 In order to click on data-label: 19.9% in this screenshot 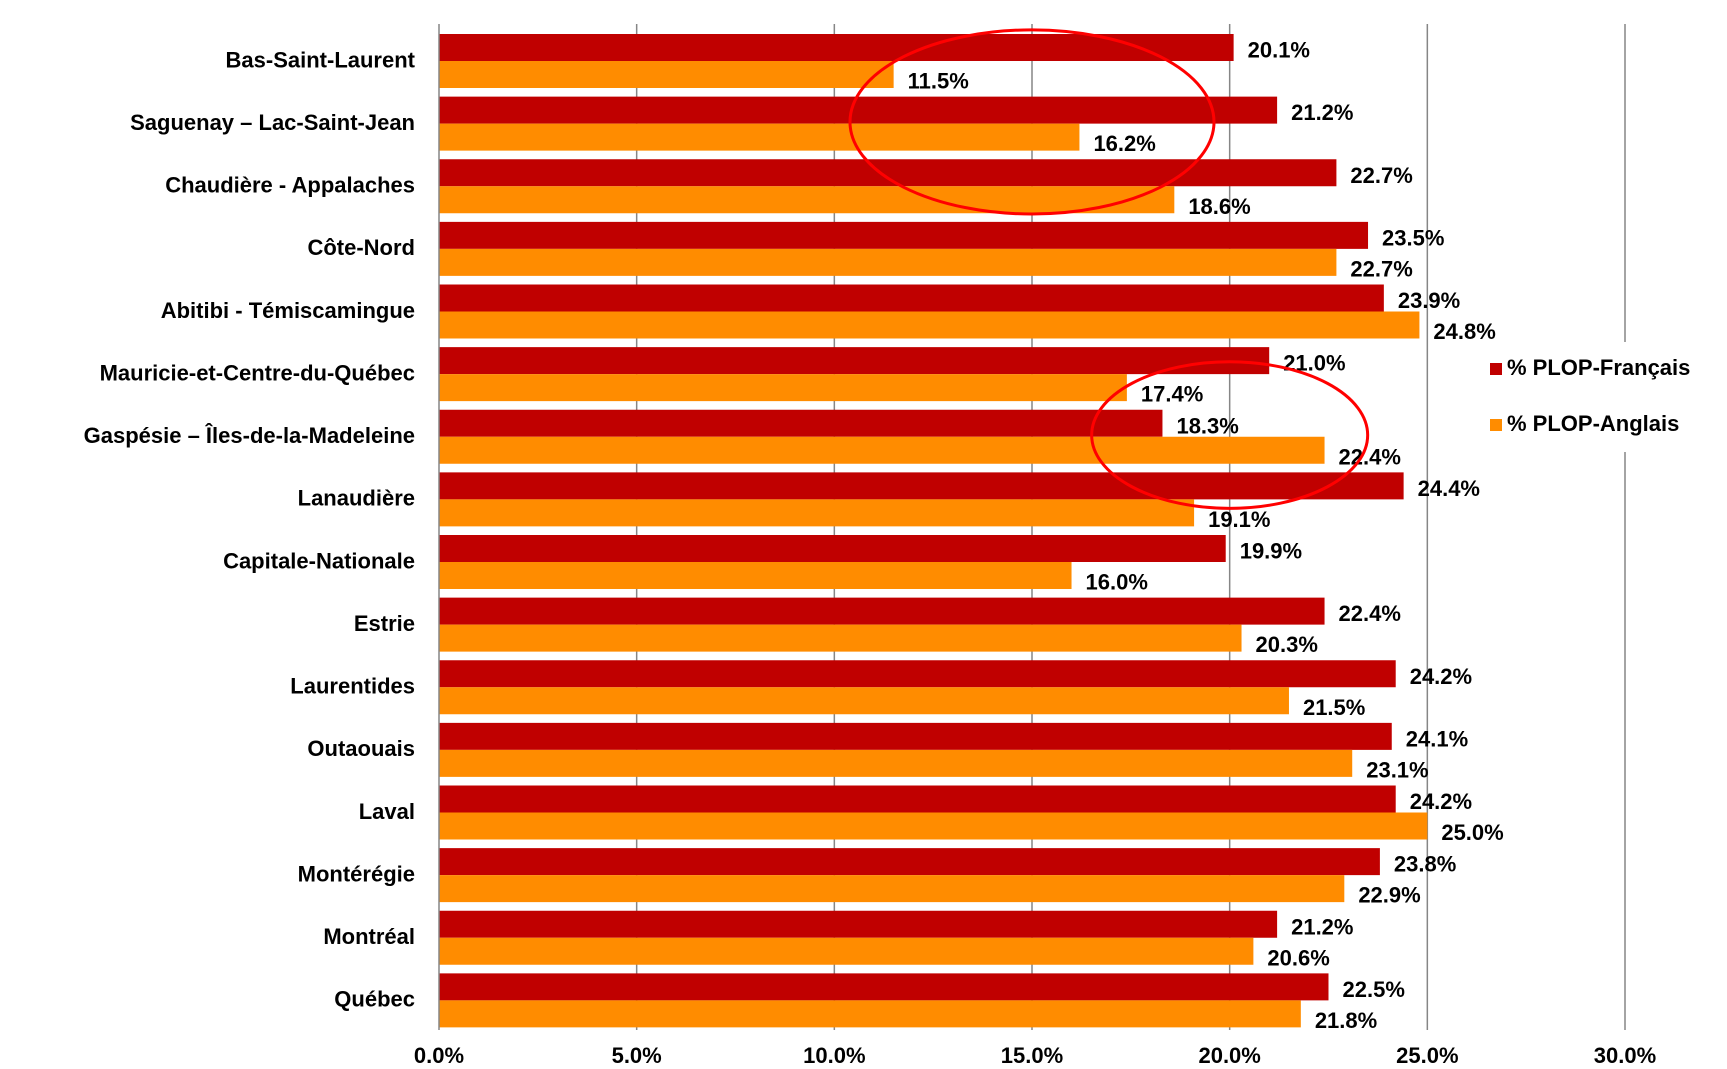, I will do `click(1271, 551)`.